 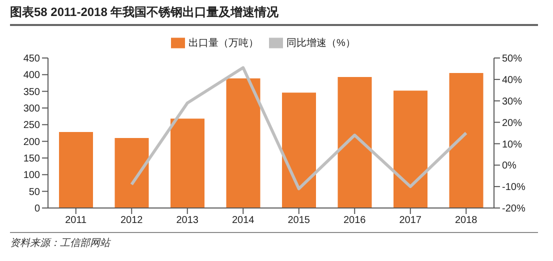 I want to click on x-tick-label: 2011, so click(x=76, y=220).